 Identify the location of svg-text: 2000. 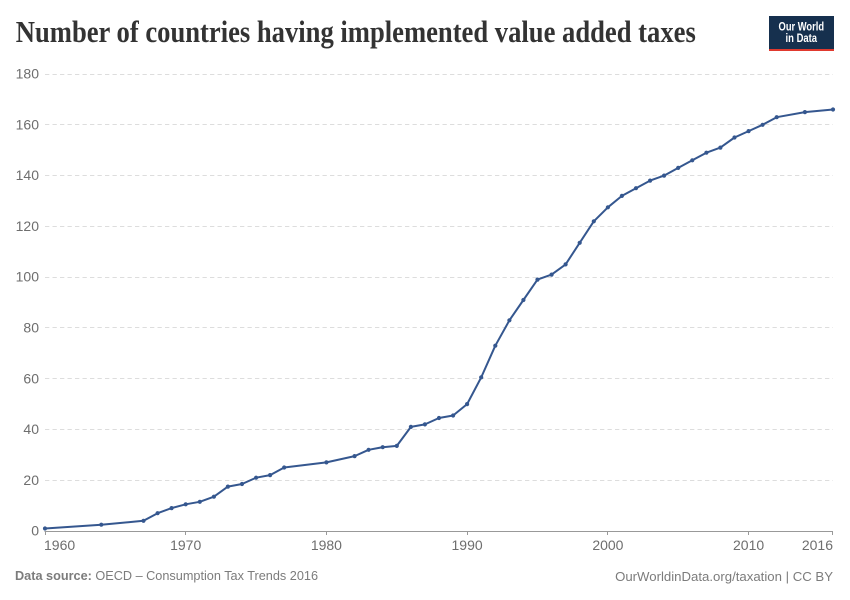
(607, 545).